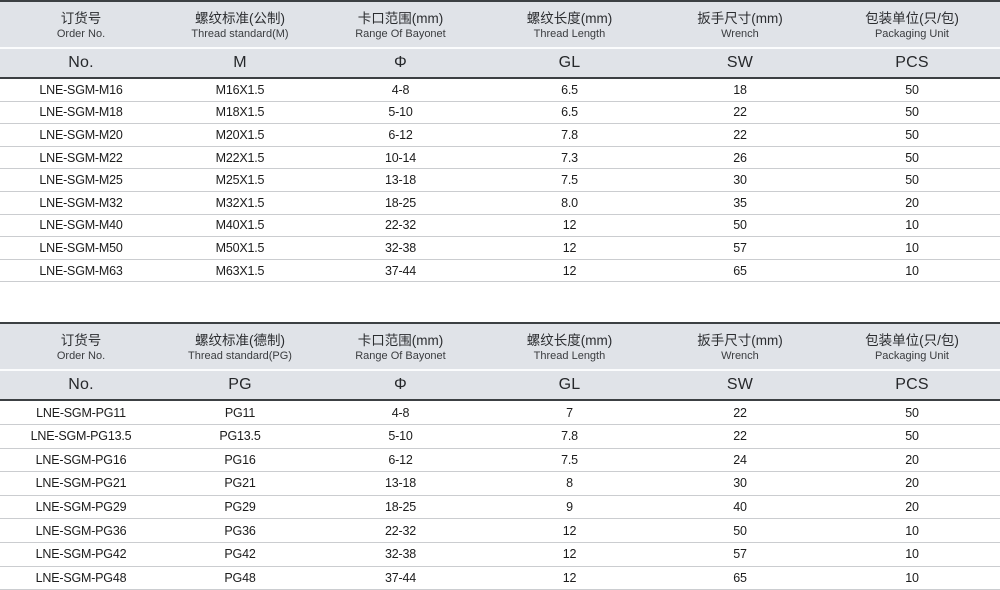  Describe the element at coordinates (240, 248) in the screenshot. I see `table-cell: M50X1.5` at that location.